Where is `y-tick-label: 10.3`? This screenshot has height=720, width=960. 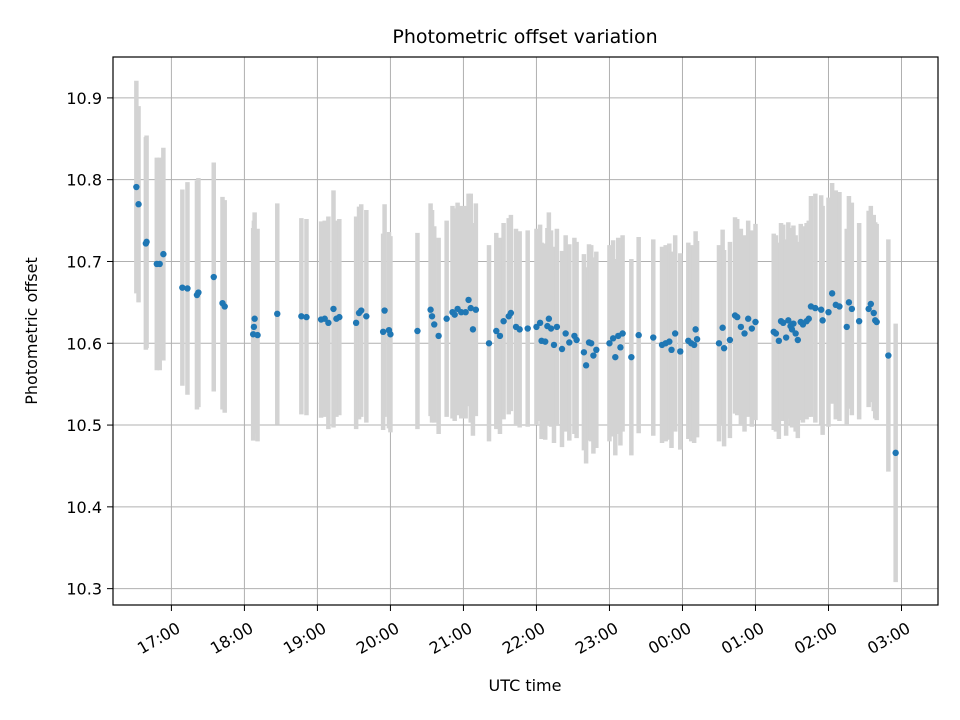 y-tick-label: 10.3 is located at coordinates (84, 589).